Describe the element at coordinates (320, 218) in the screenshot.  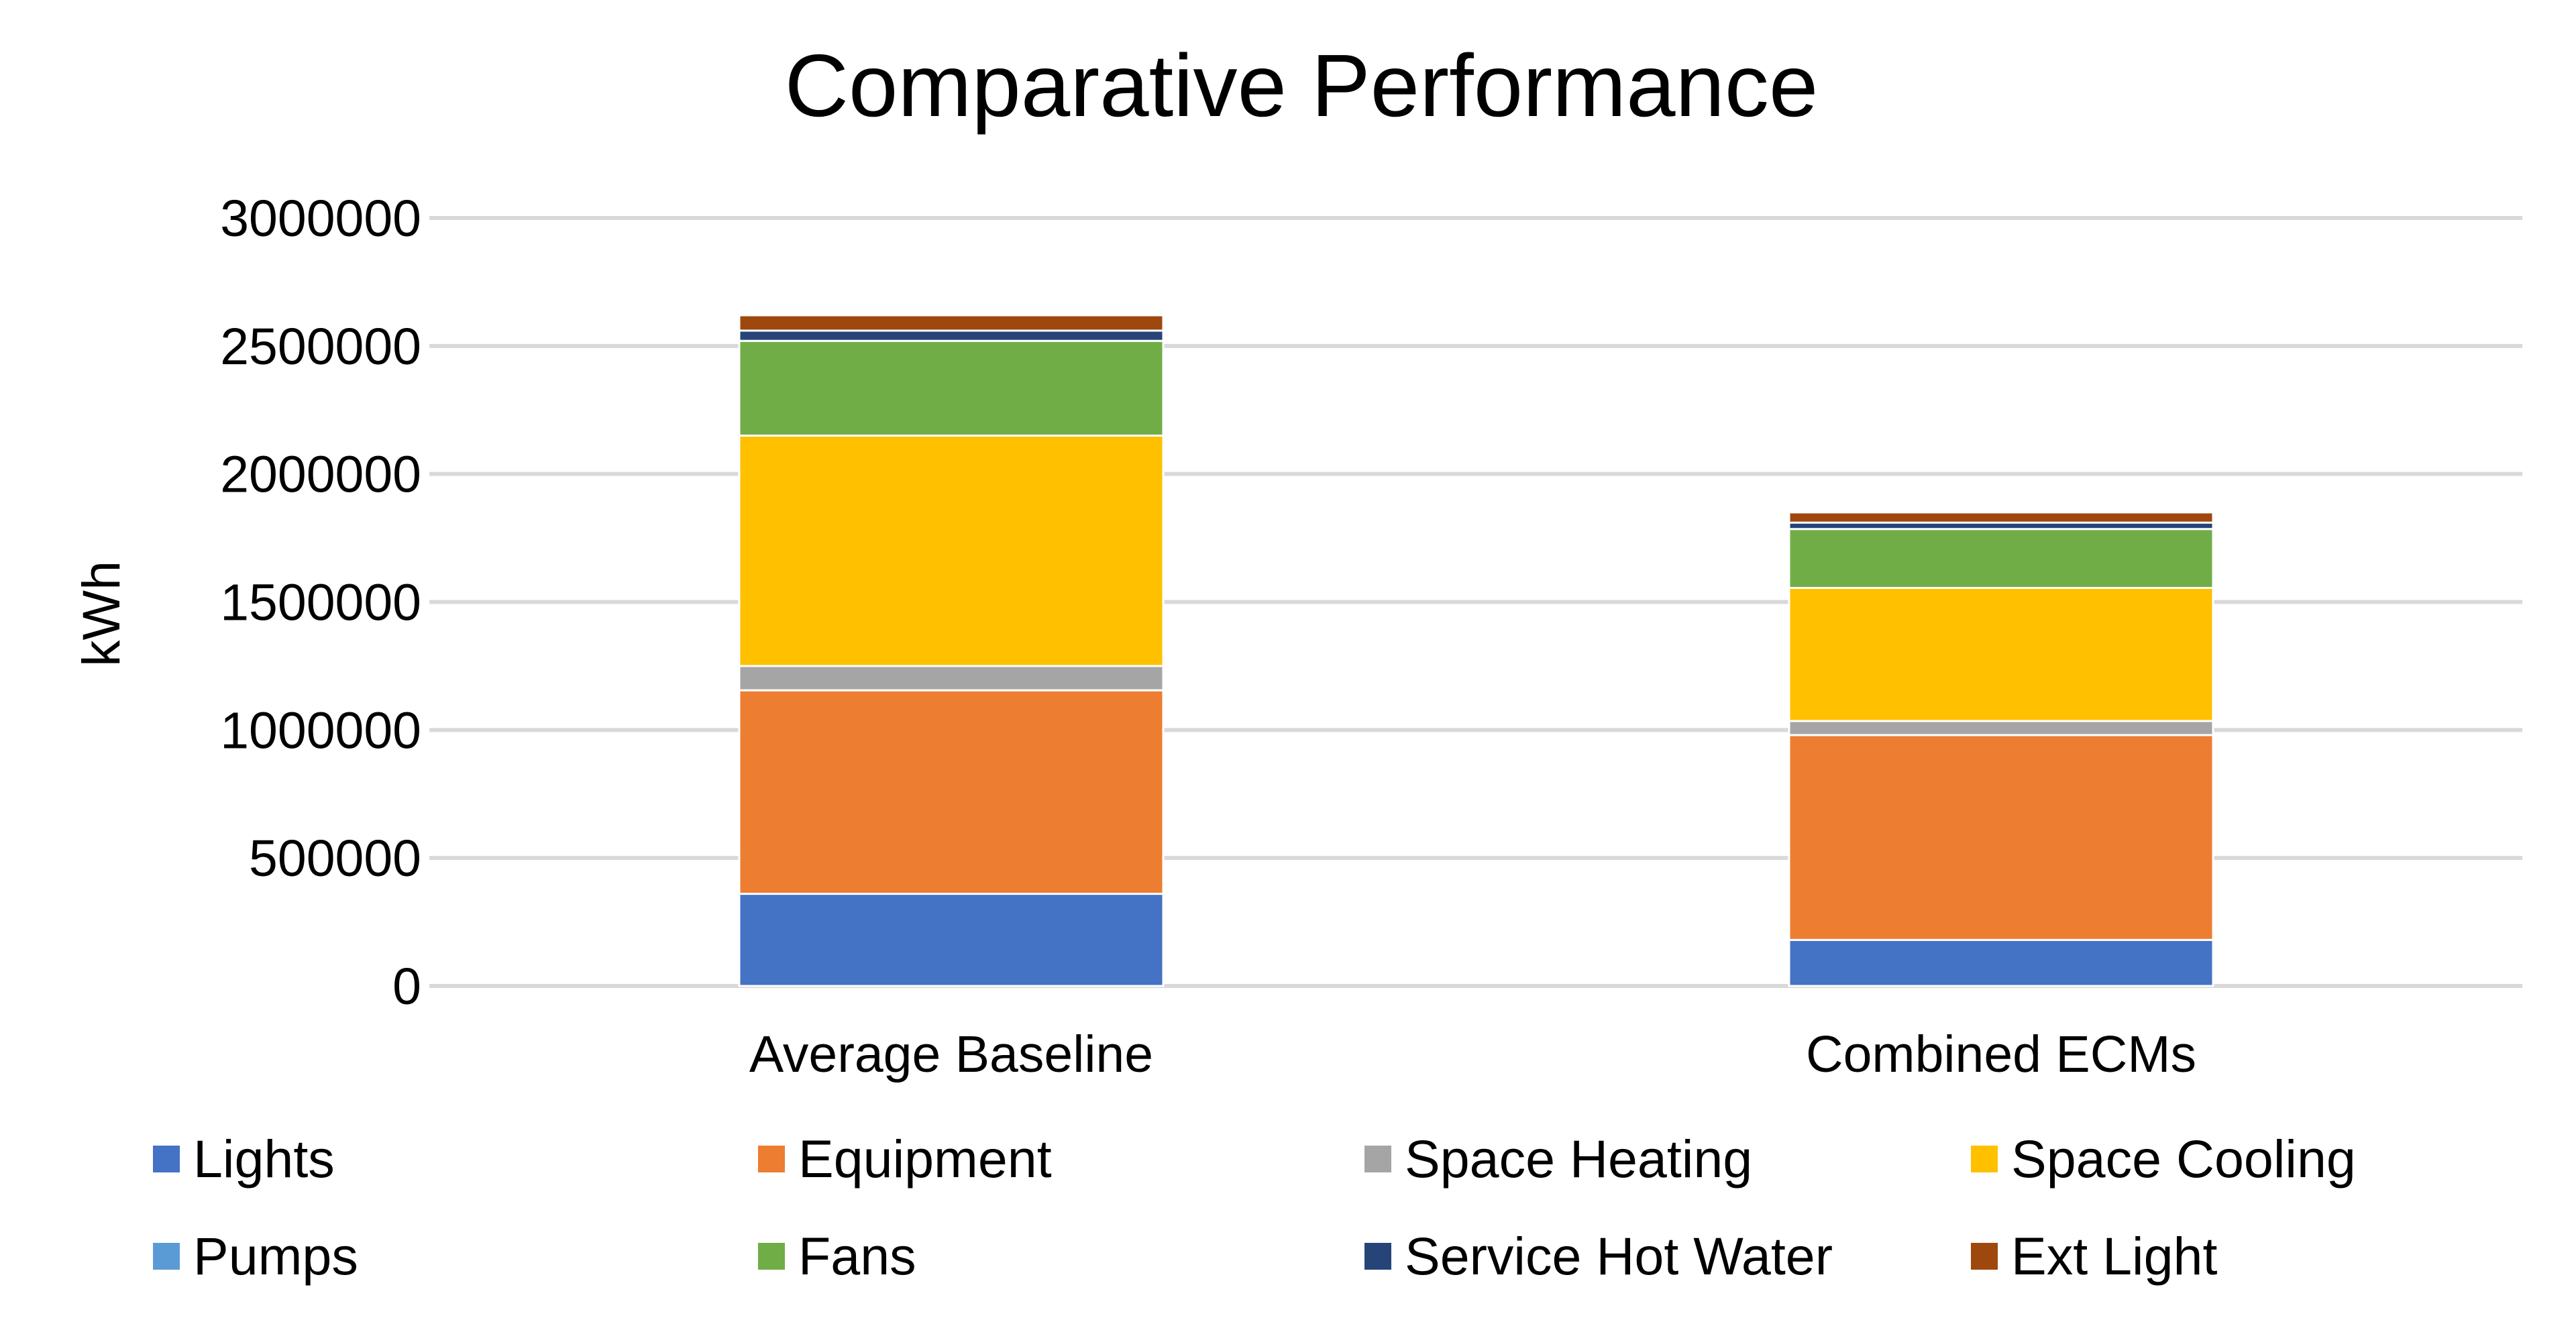
I see `y-tick-label: 3000000` at that location.